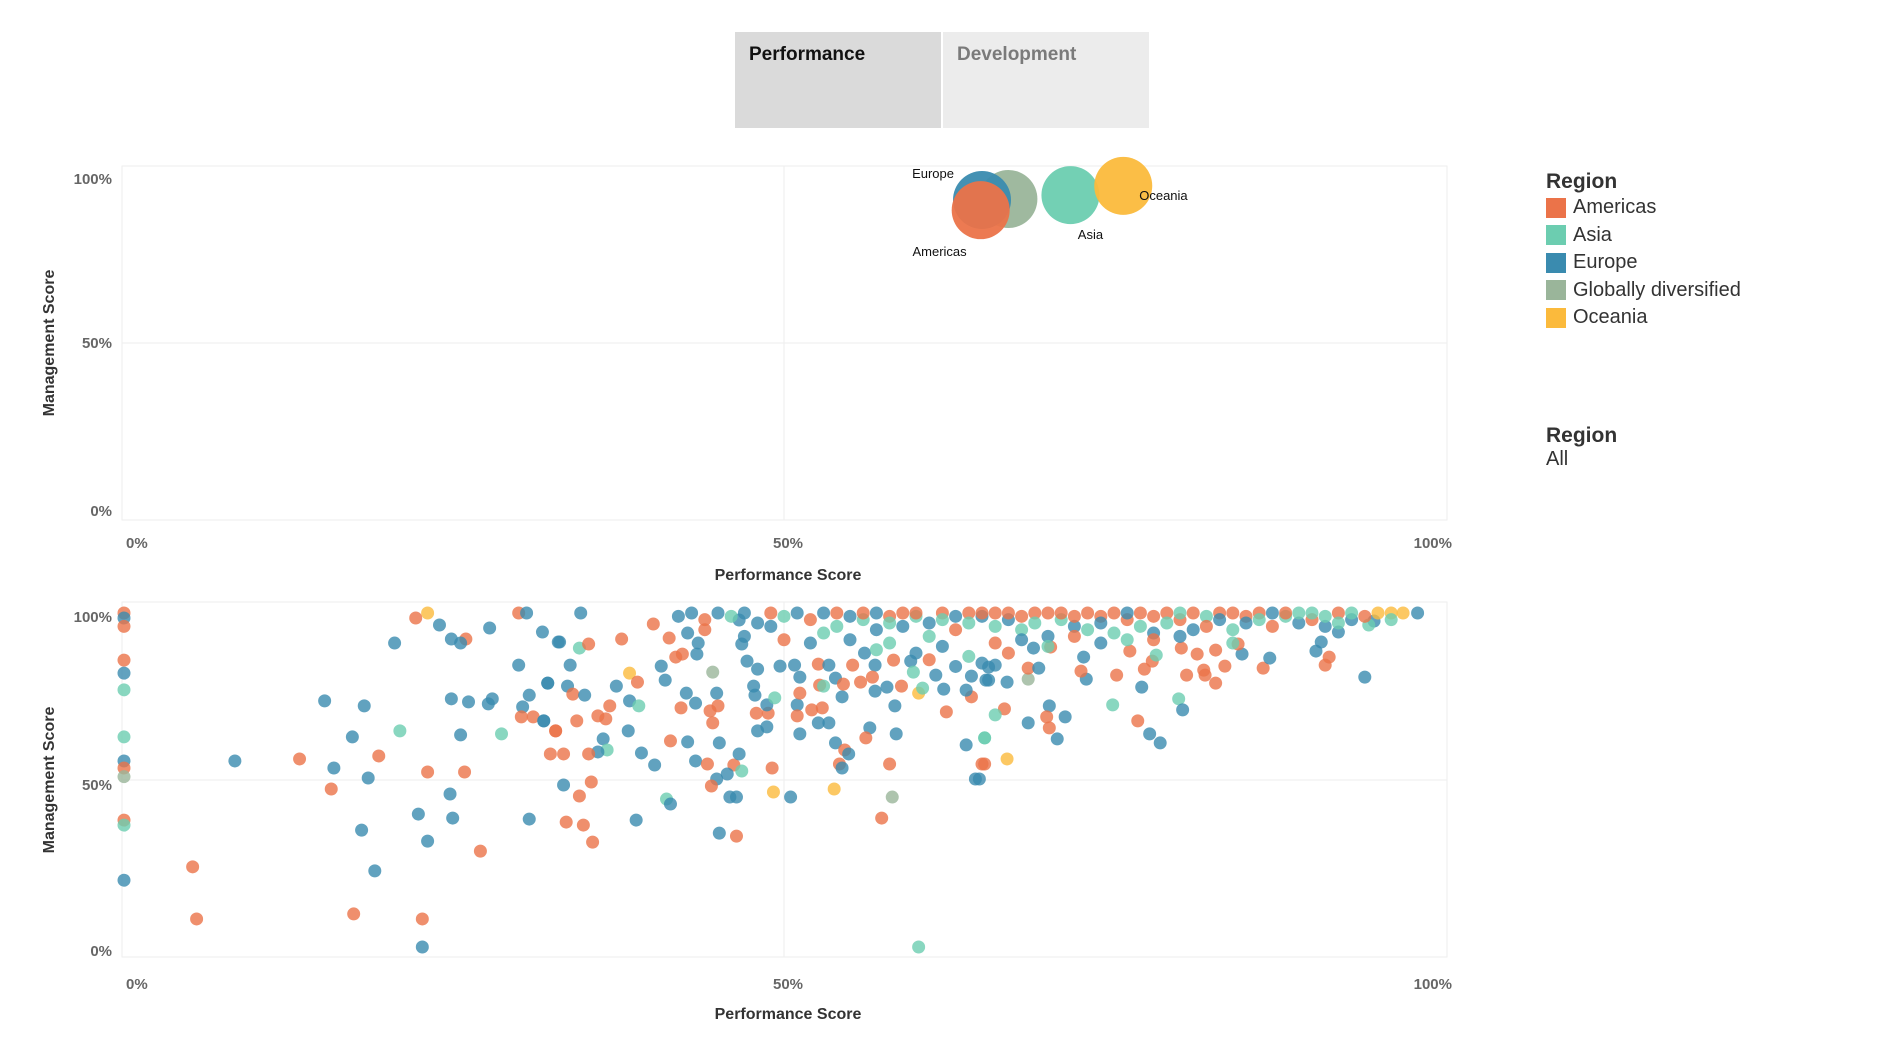 This screenshot has height=1055, width=1877. I want to click on legend-item-americas: Americas, so click(1643, 208).